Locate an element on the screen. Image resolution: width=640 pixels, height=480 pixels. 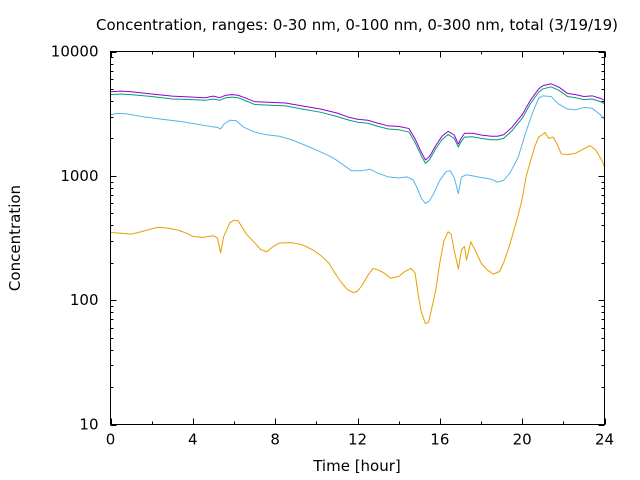
y-tick-label: 100 is located at coordinates (84, 300).